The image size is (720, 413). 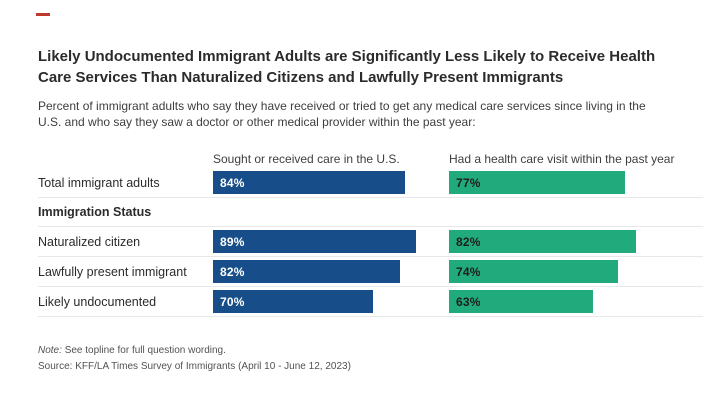 I want to click on section-header-row: Immigration Status, so click(x=370, y=212).